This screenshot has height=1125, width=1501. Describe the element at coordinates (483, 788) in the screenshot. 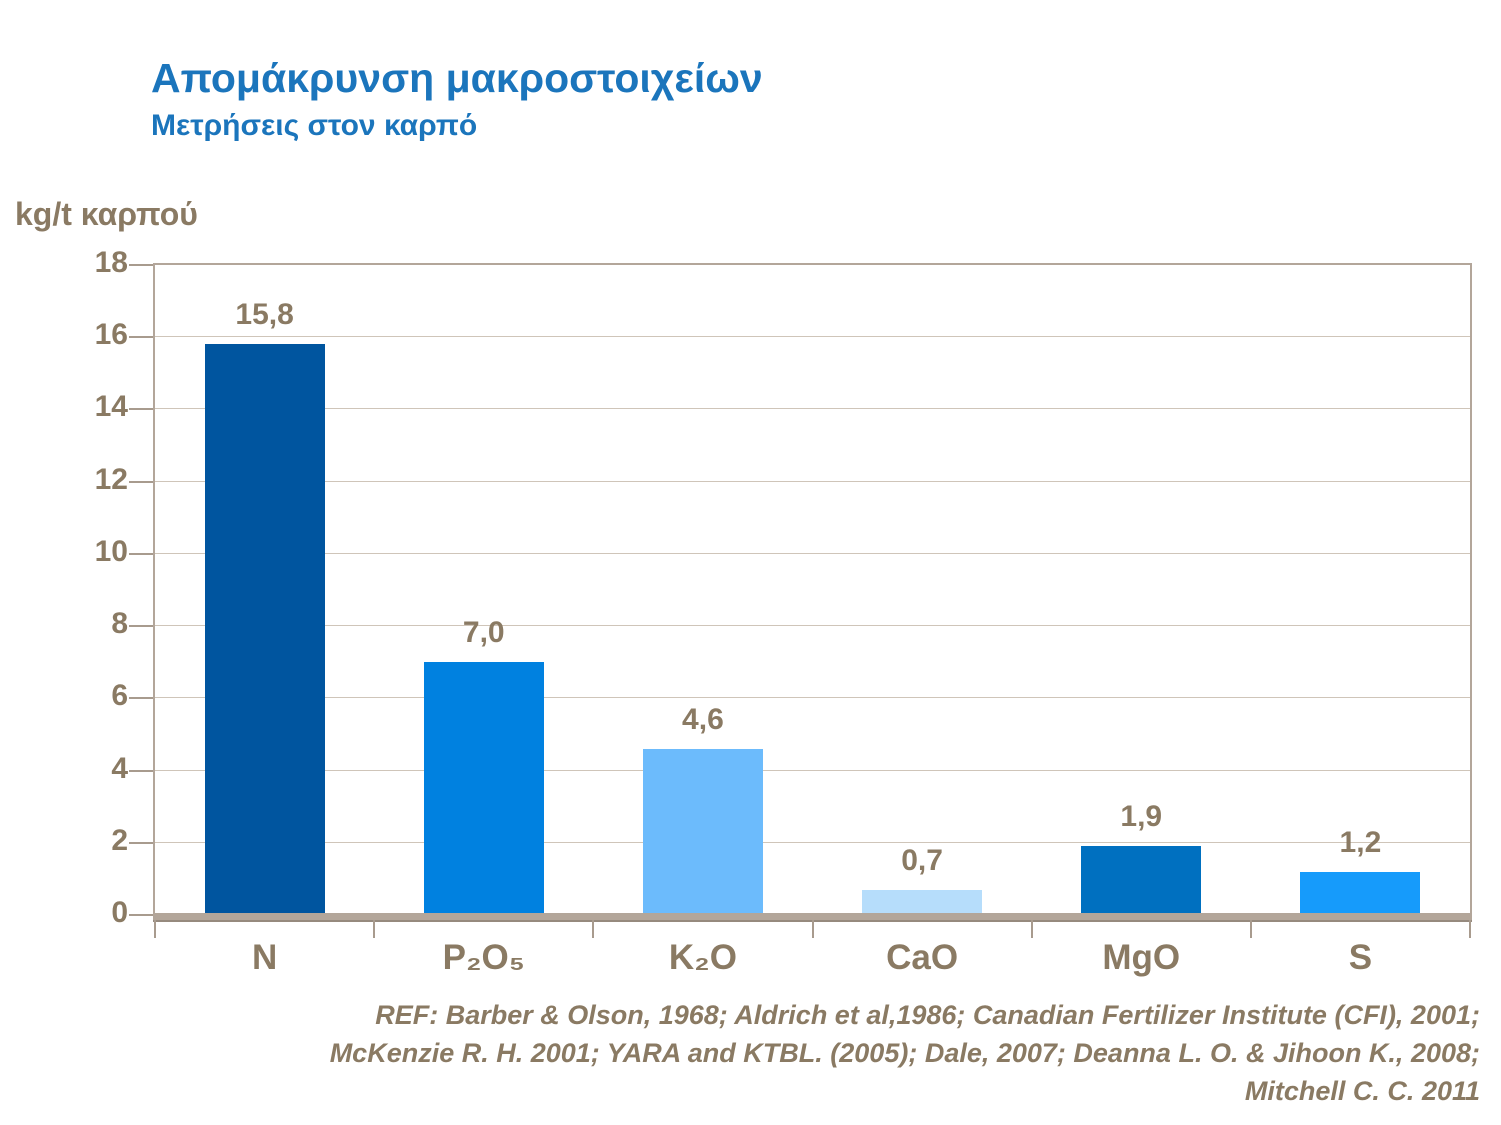

I see `bar-P₂O₅` at that location.